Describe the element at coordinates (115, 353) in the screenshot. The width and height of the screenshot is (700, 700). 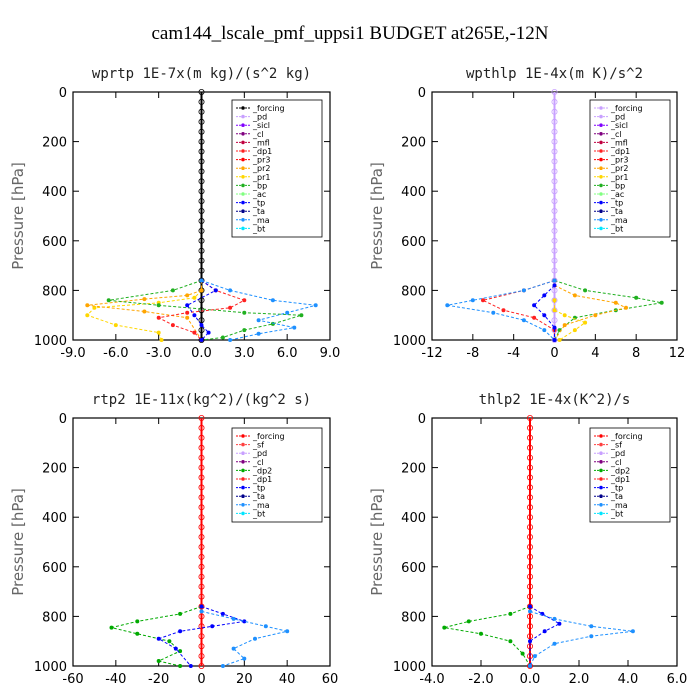
I see `x-tick-label: -6.0` at that location.